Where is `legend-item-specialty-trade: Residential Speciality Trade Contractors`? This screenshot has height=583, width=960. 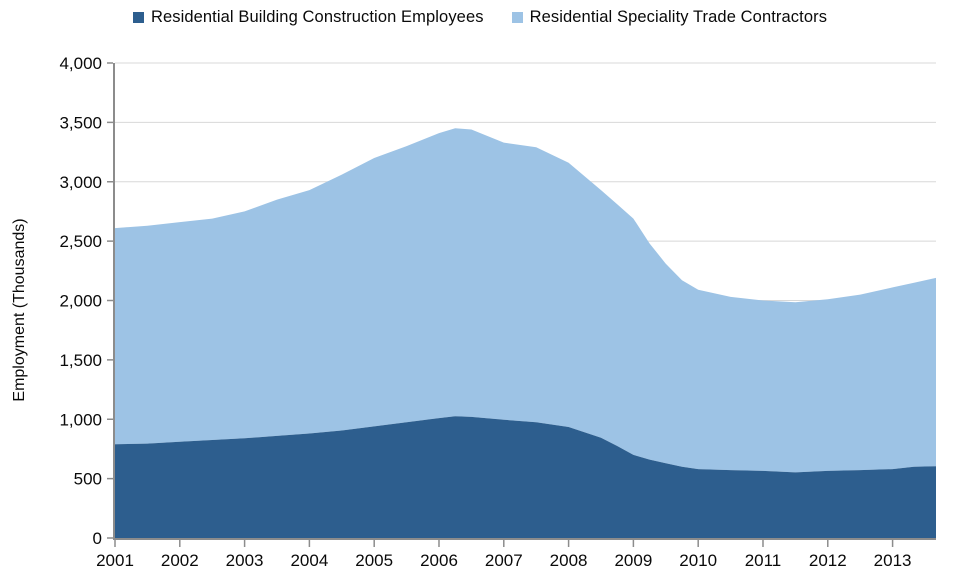 legend-item-specialty-trade: Residential Speciality Trade Contractors is located at coordinates (669, 17).